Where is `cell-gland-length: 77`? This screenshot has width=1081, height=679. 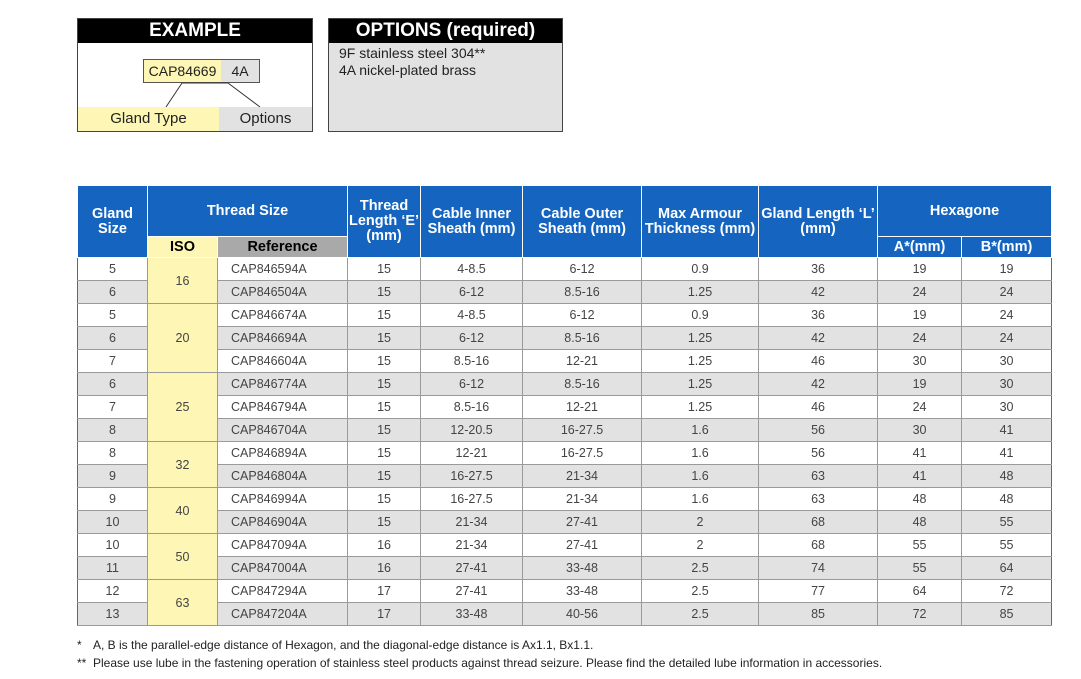 cell-gland-length: 77 is located at coordinates (818, 591).